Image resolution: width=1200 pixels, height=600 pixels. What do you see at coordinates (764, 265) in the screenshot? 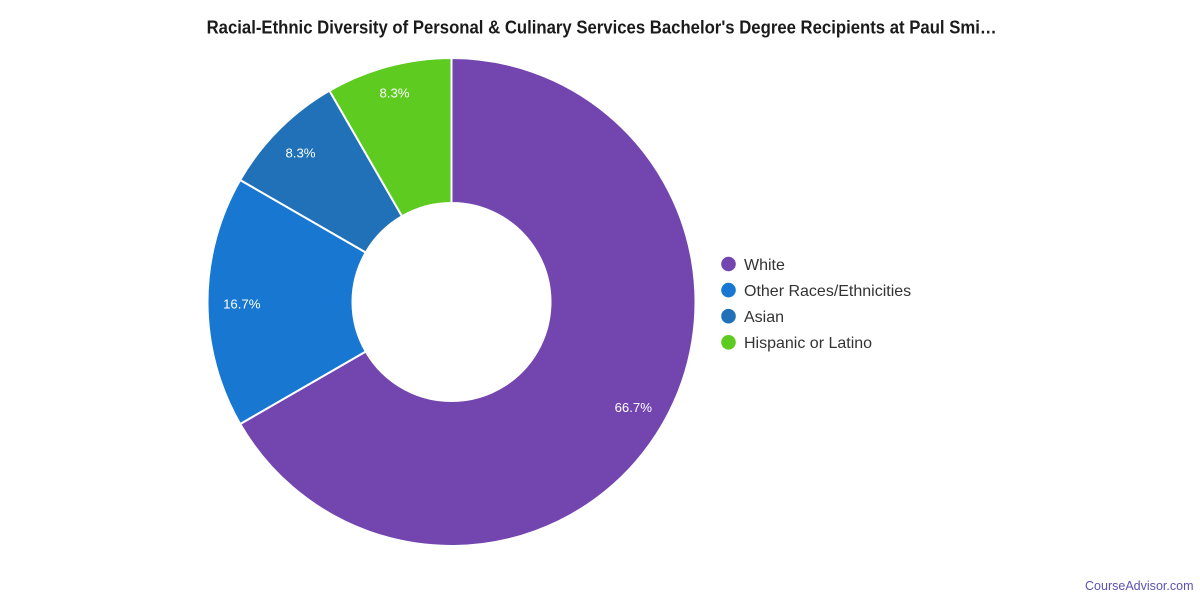
I see `svg-text: White` at bounding box center [764, 265].